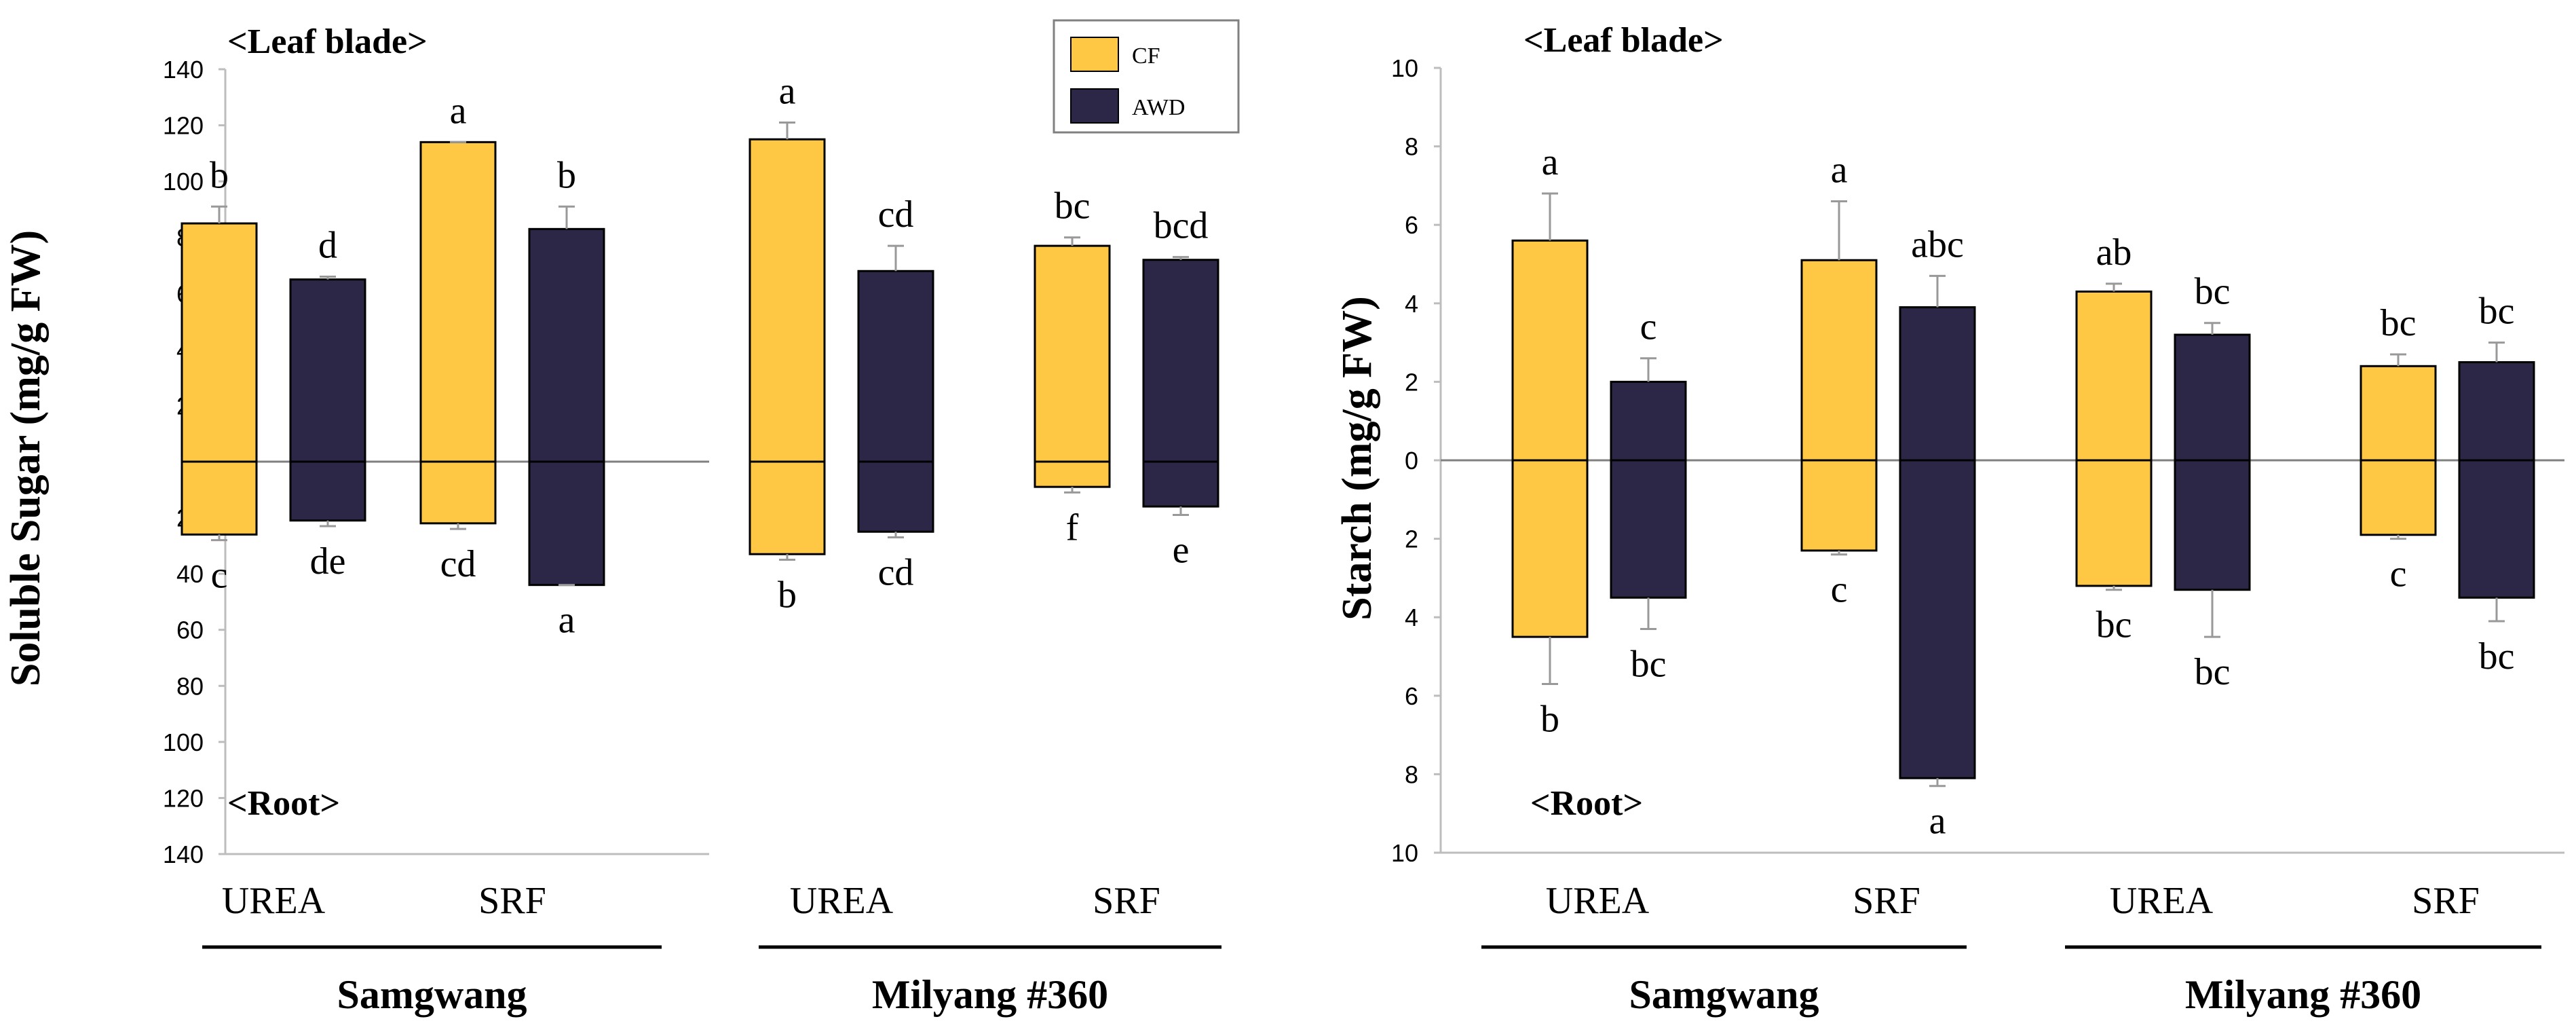  Describe the element at coordinates (2114, 253) in the screenshot. I see `significance-letter: ab` at that location.